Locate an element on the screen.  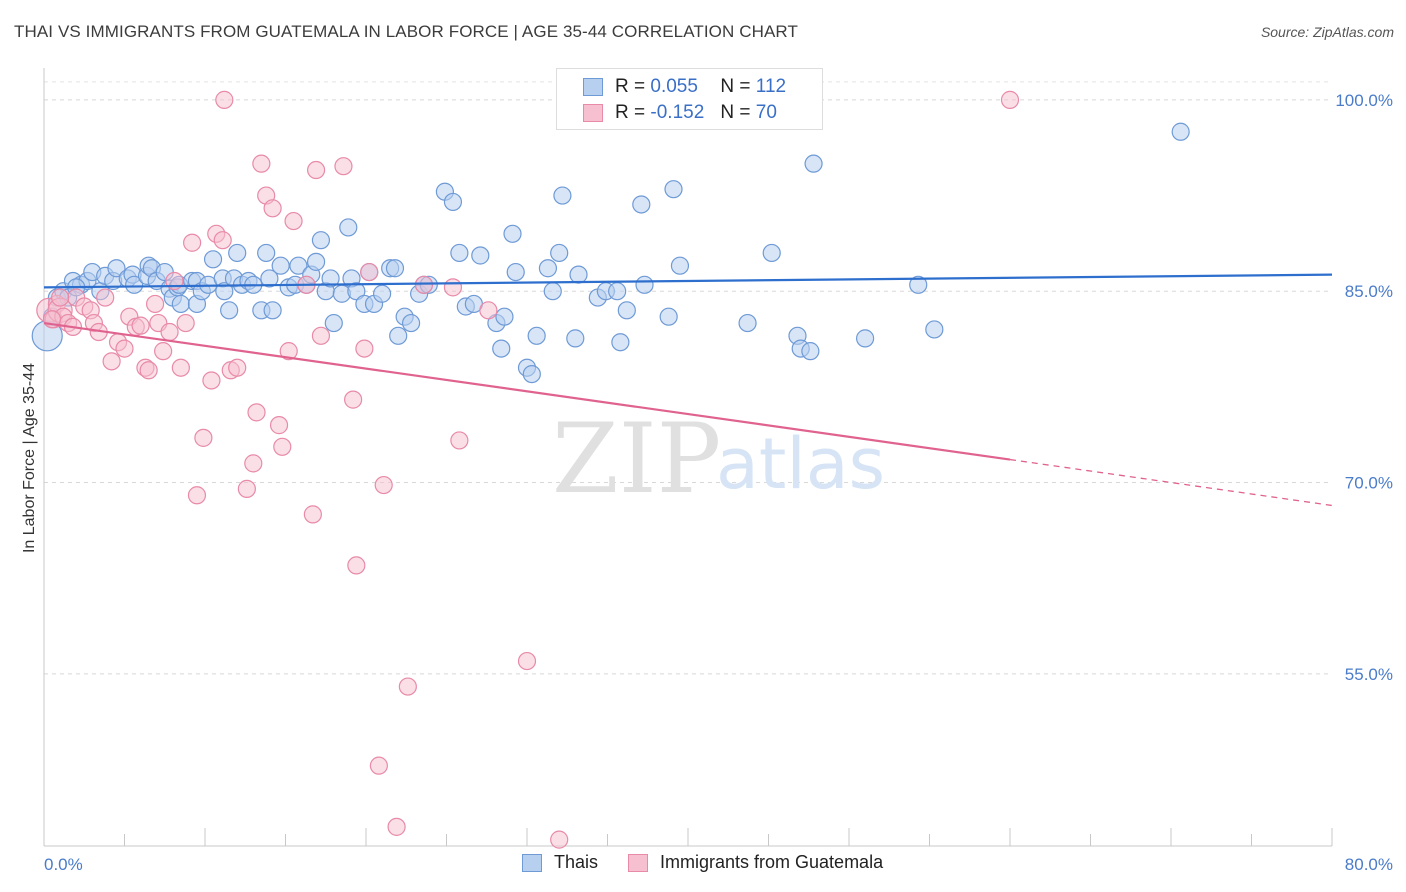
guatemala-legend-label: Immigrants from Guatemala is located at coordinates (772, 862).